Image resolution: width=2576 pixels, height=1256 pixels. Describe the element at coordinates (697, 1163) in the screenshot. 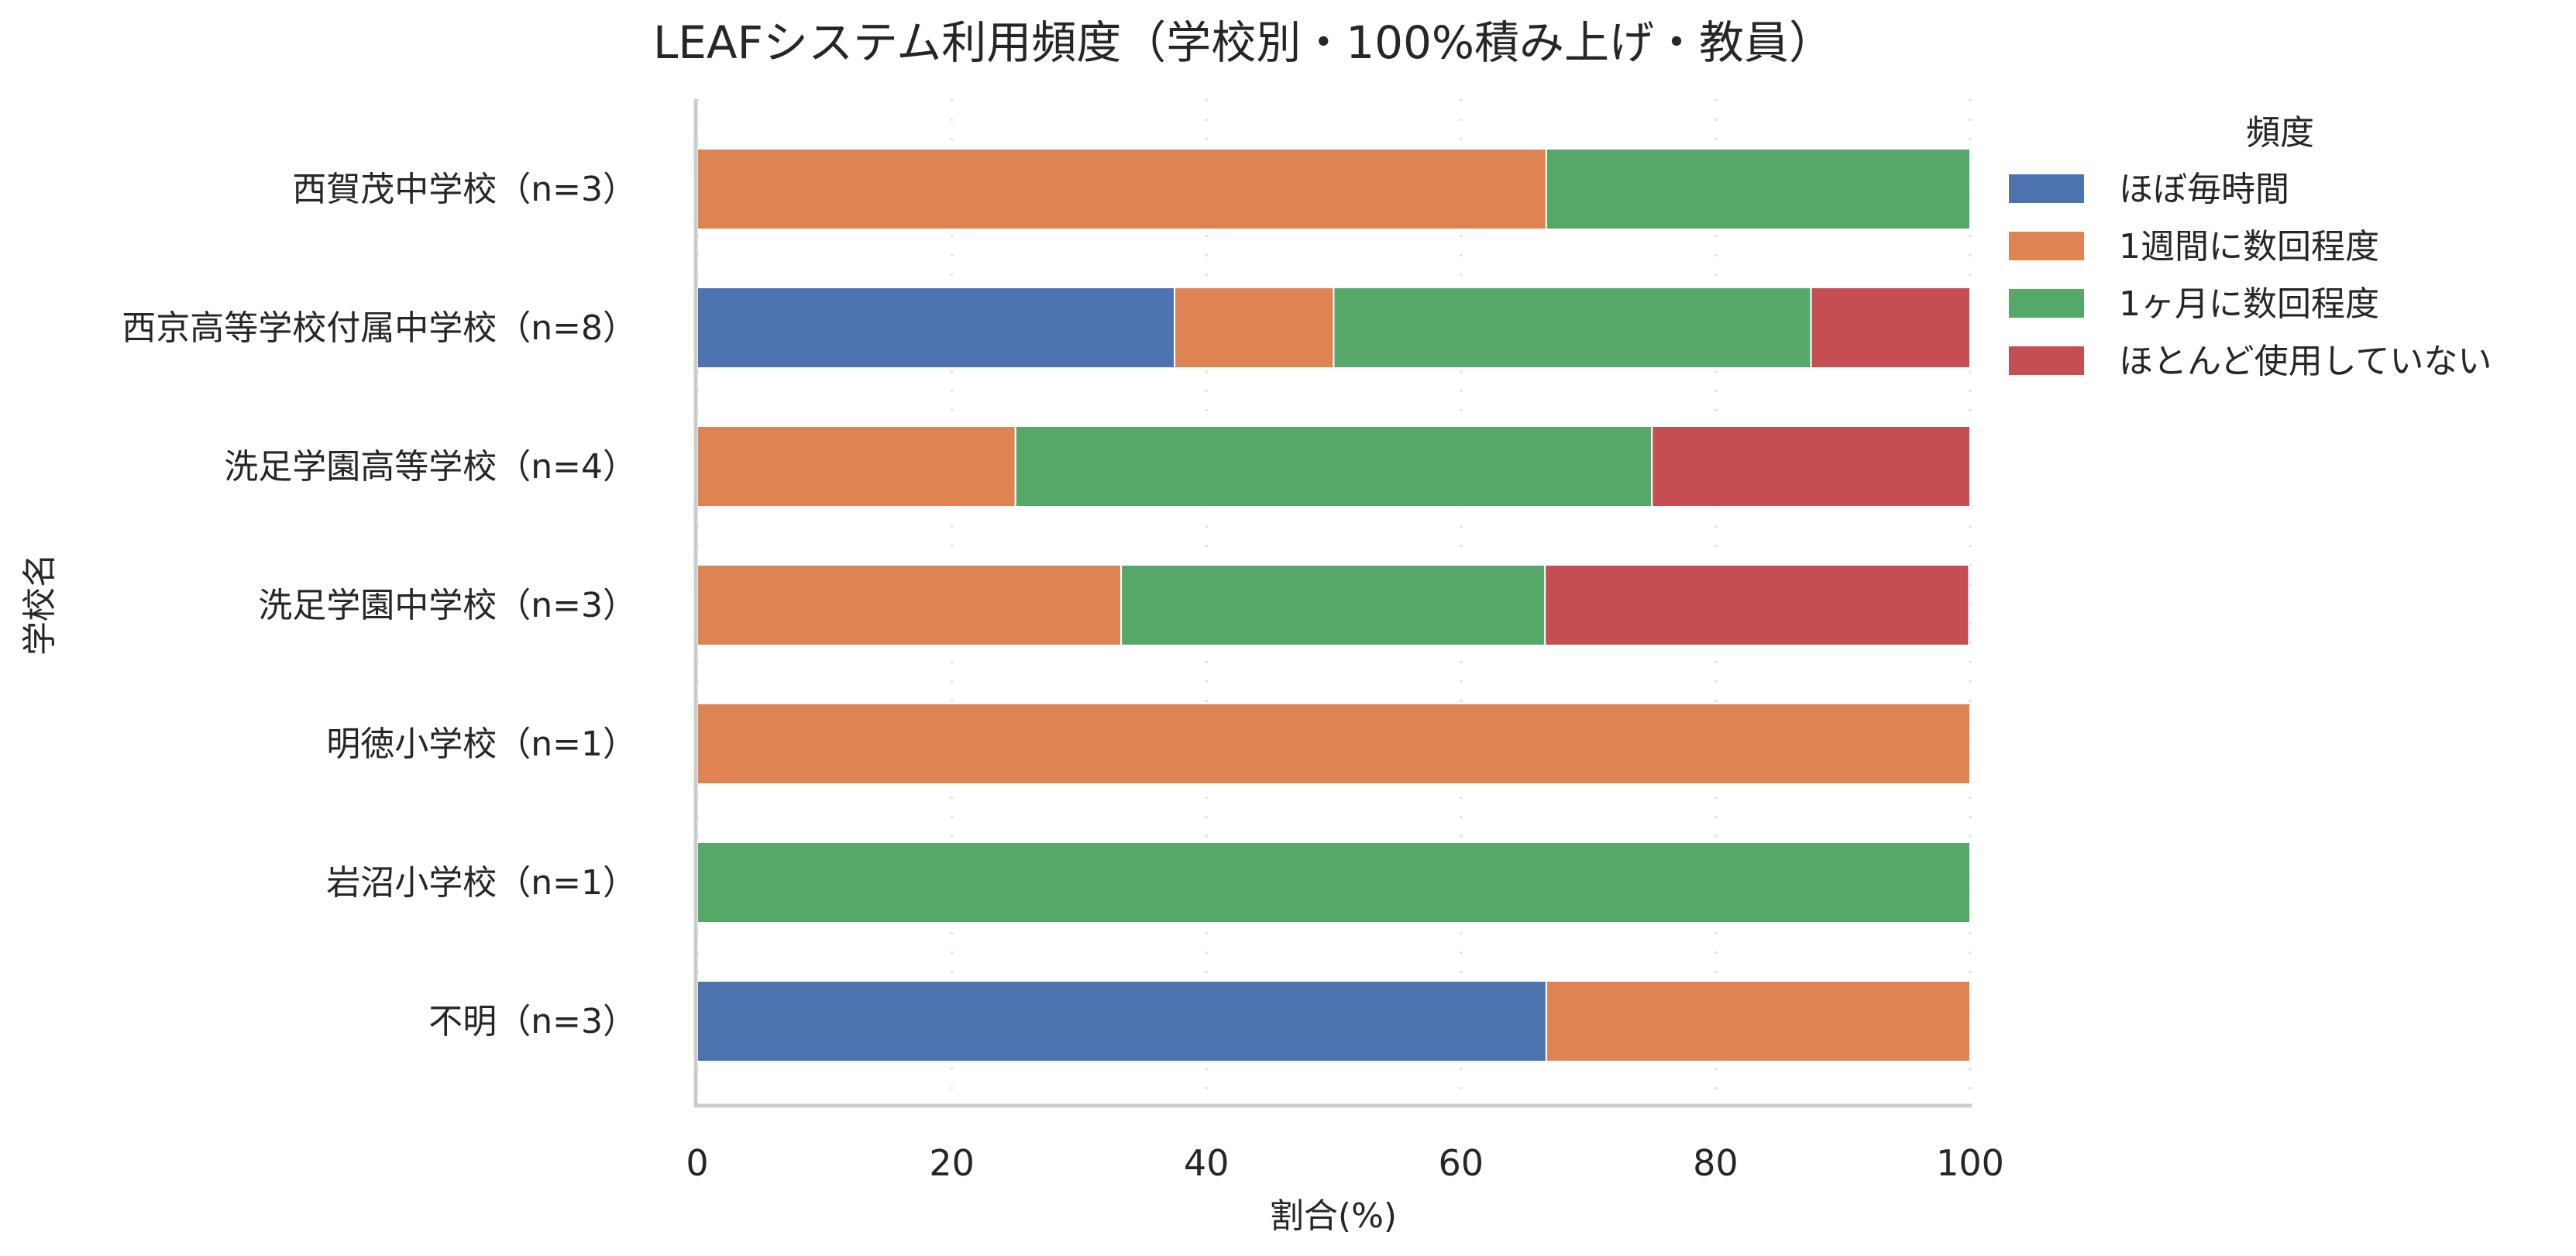

I see `x-tick-label: 0` at that location.